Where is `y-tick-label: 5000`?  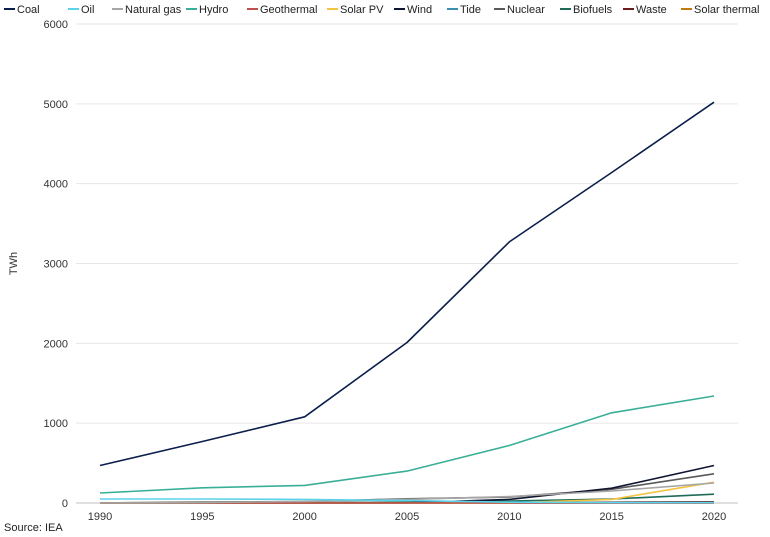 y-tick-label: 5000 is located at coordinates (56, 105).